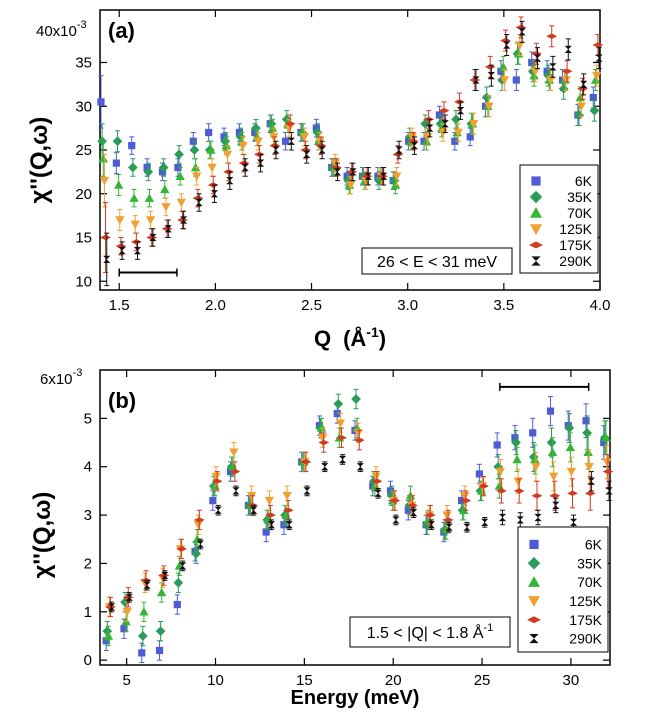 This screenshot has height=716, width=667. Describe the element at coordinates (119, 305) in the screenshot. I see `x-tick-label: 1.5` at that location.